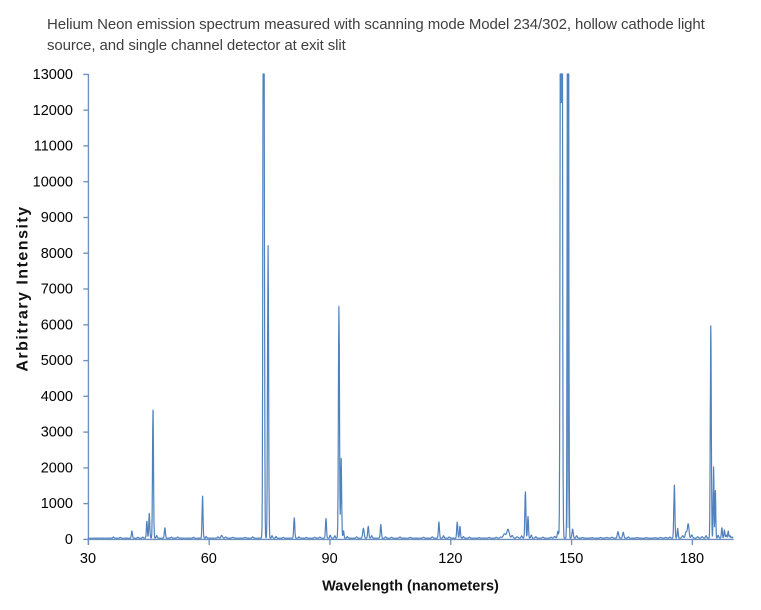  What do you see at coordinates (69, 540) in the screenshot?
I see `svg-text: 0` at bounding box center [69, 540].